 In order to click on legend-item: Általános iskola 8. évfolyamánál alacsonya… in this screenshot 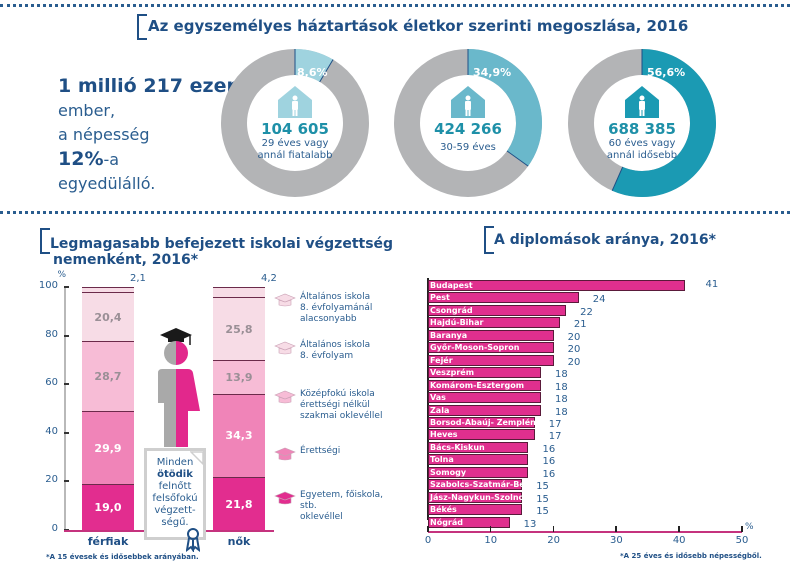, I will do `click(350, 308)`.